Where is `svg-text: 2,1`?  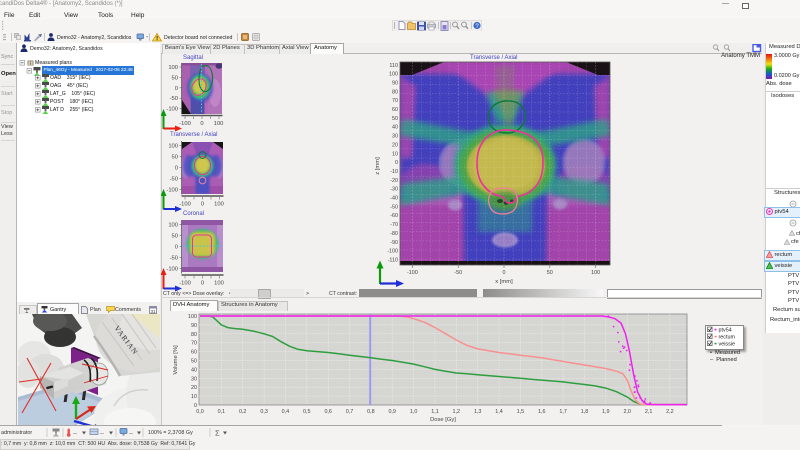 svg-text: 2,1 is located at coordinates (649, 412).